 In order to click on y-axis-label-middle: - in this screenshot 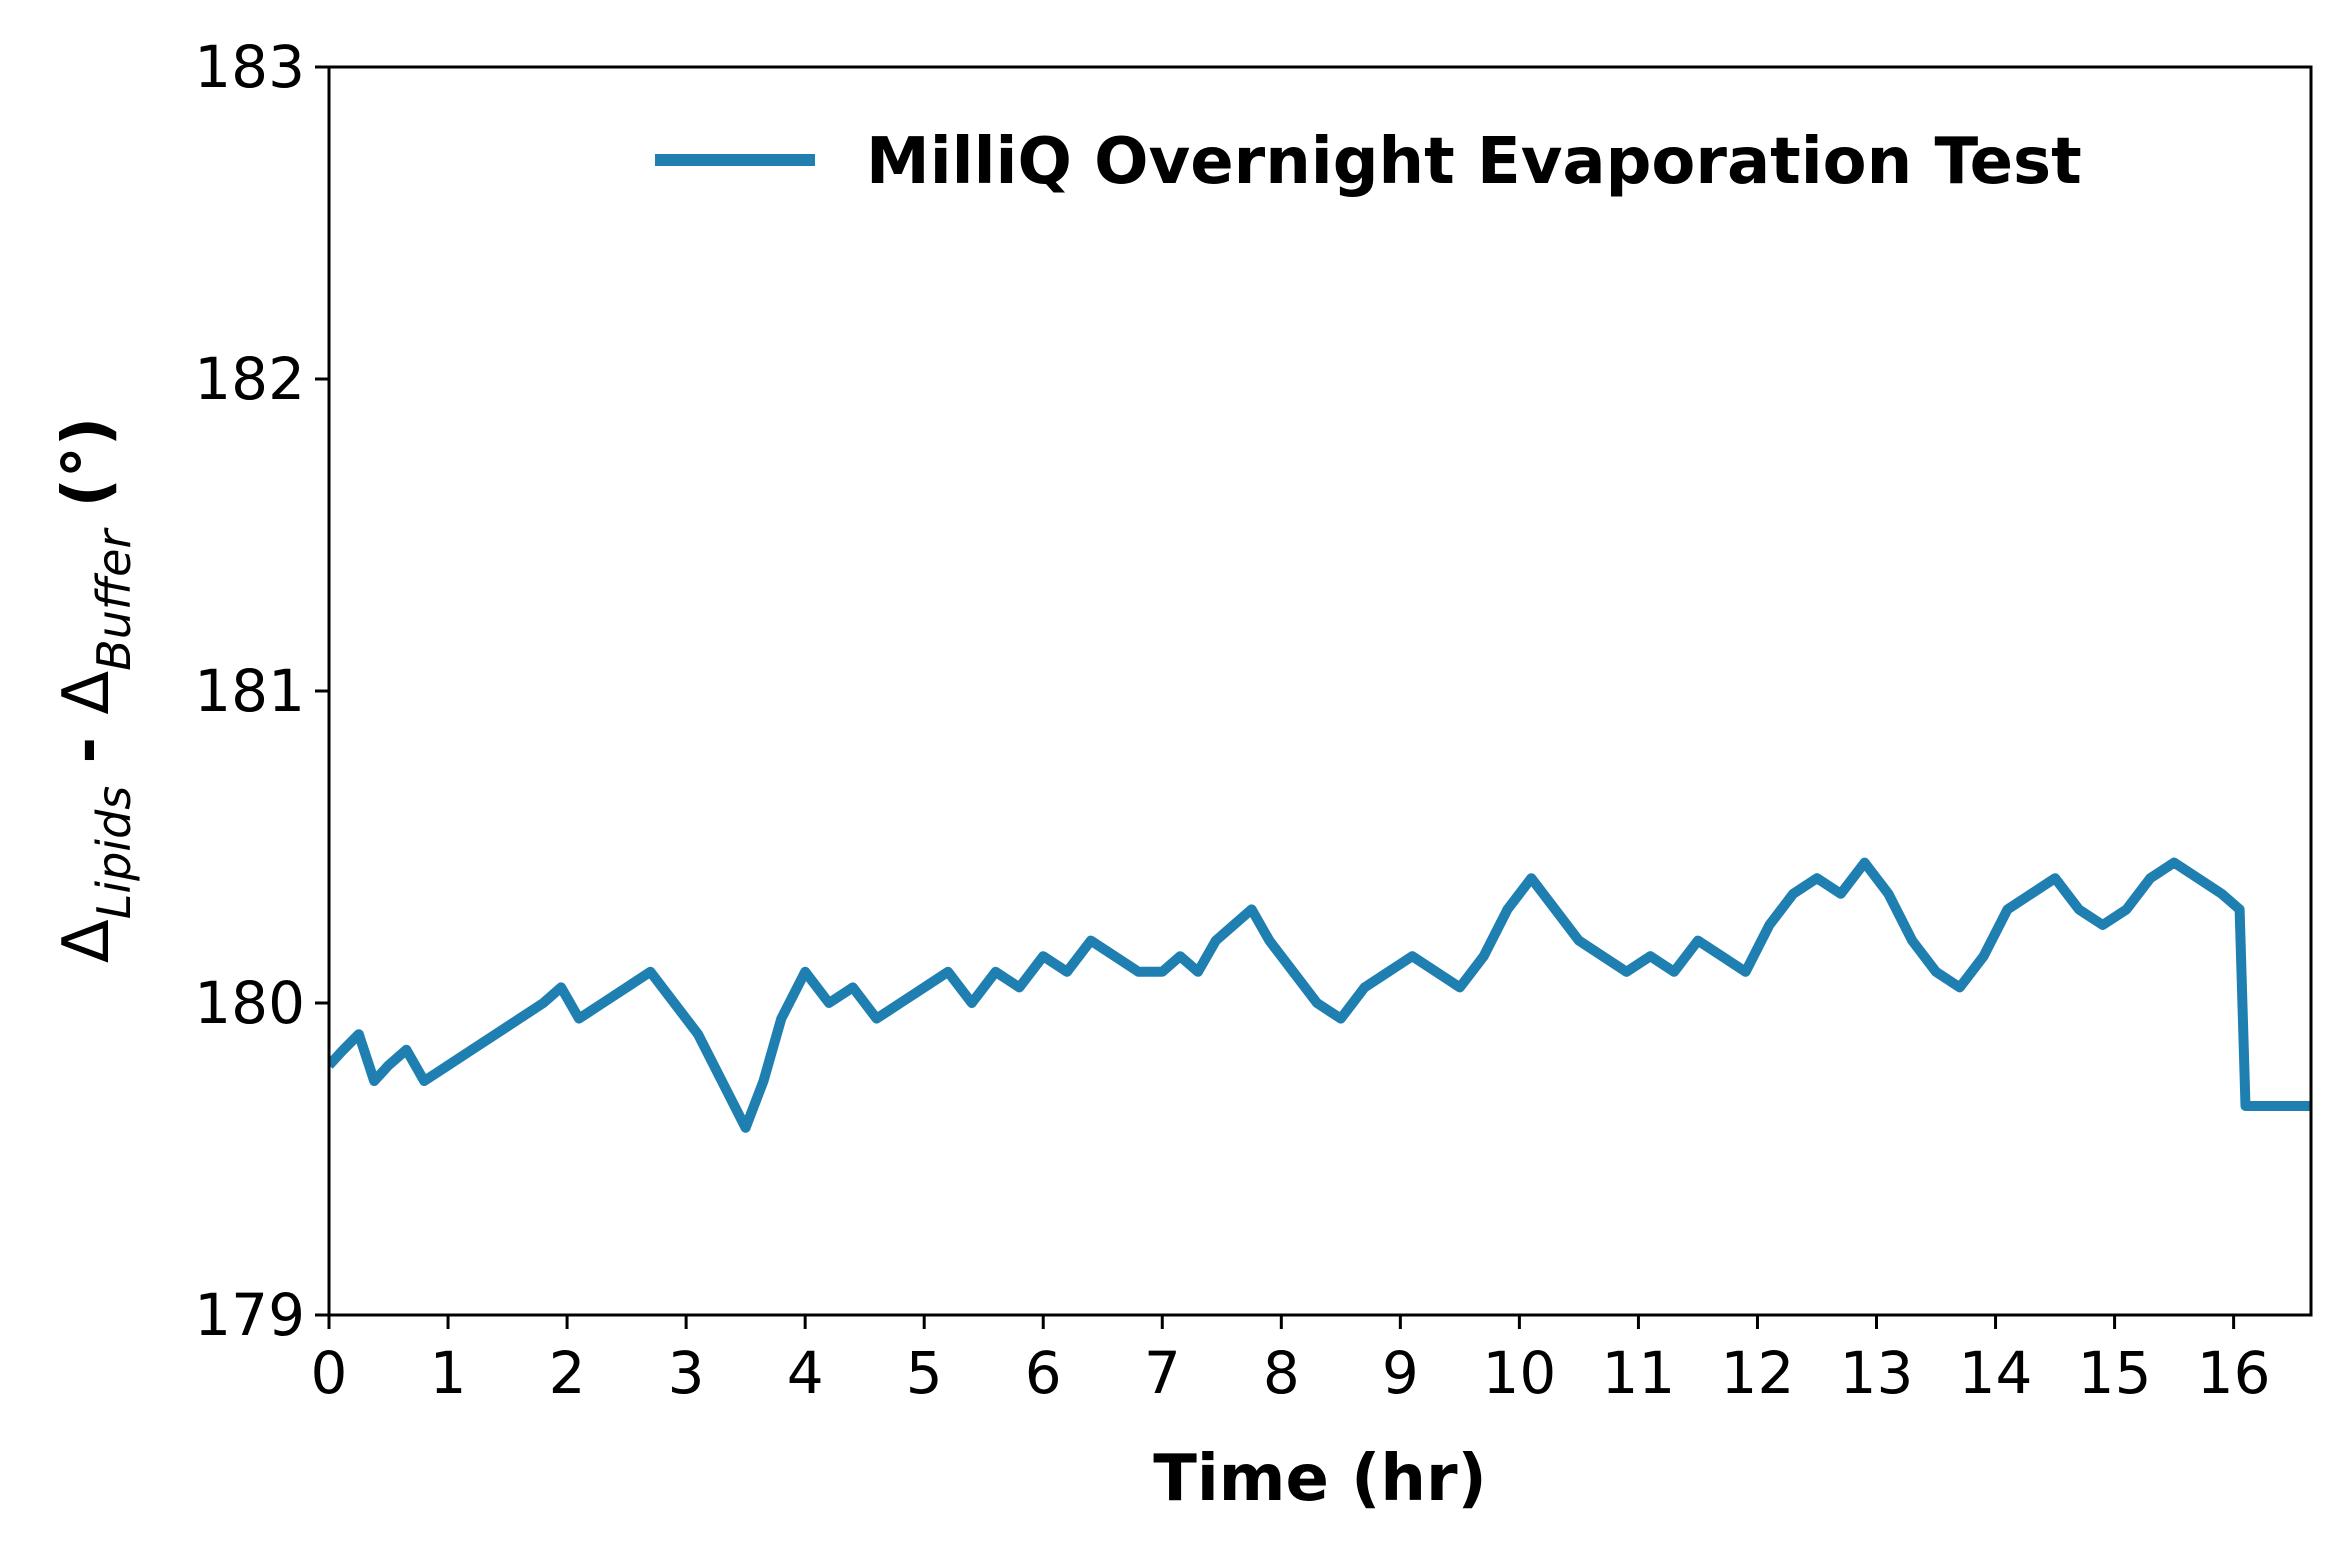, I will do `click(87, 750)`.